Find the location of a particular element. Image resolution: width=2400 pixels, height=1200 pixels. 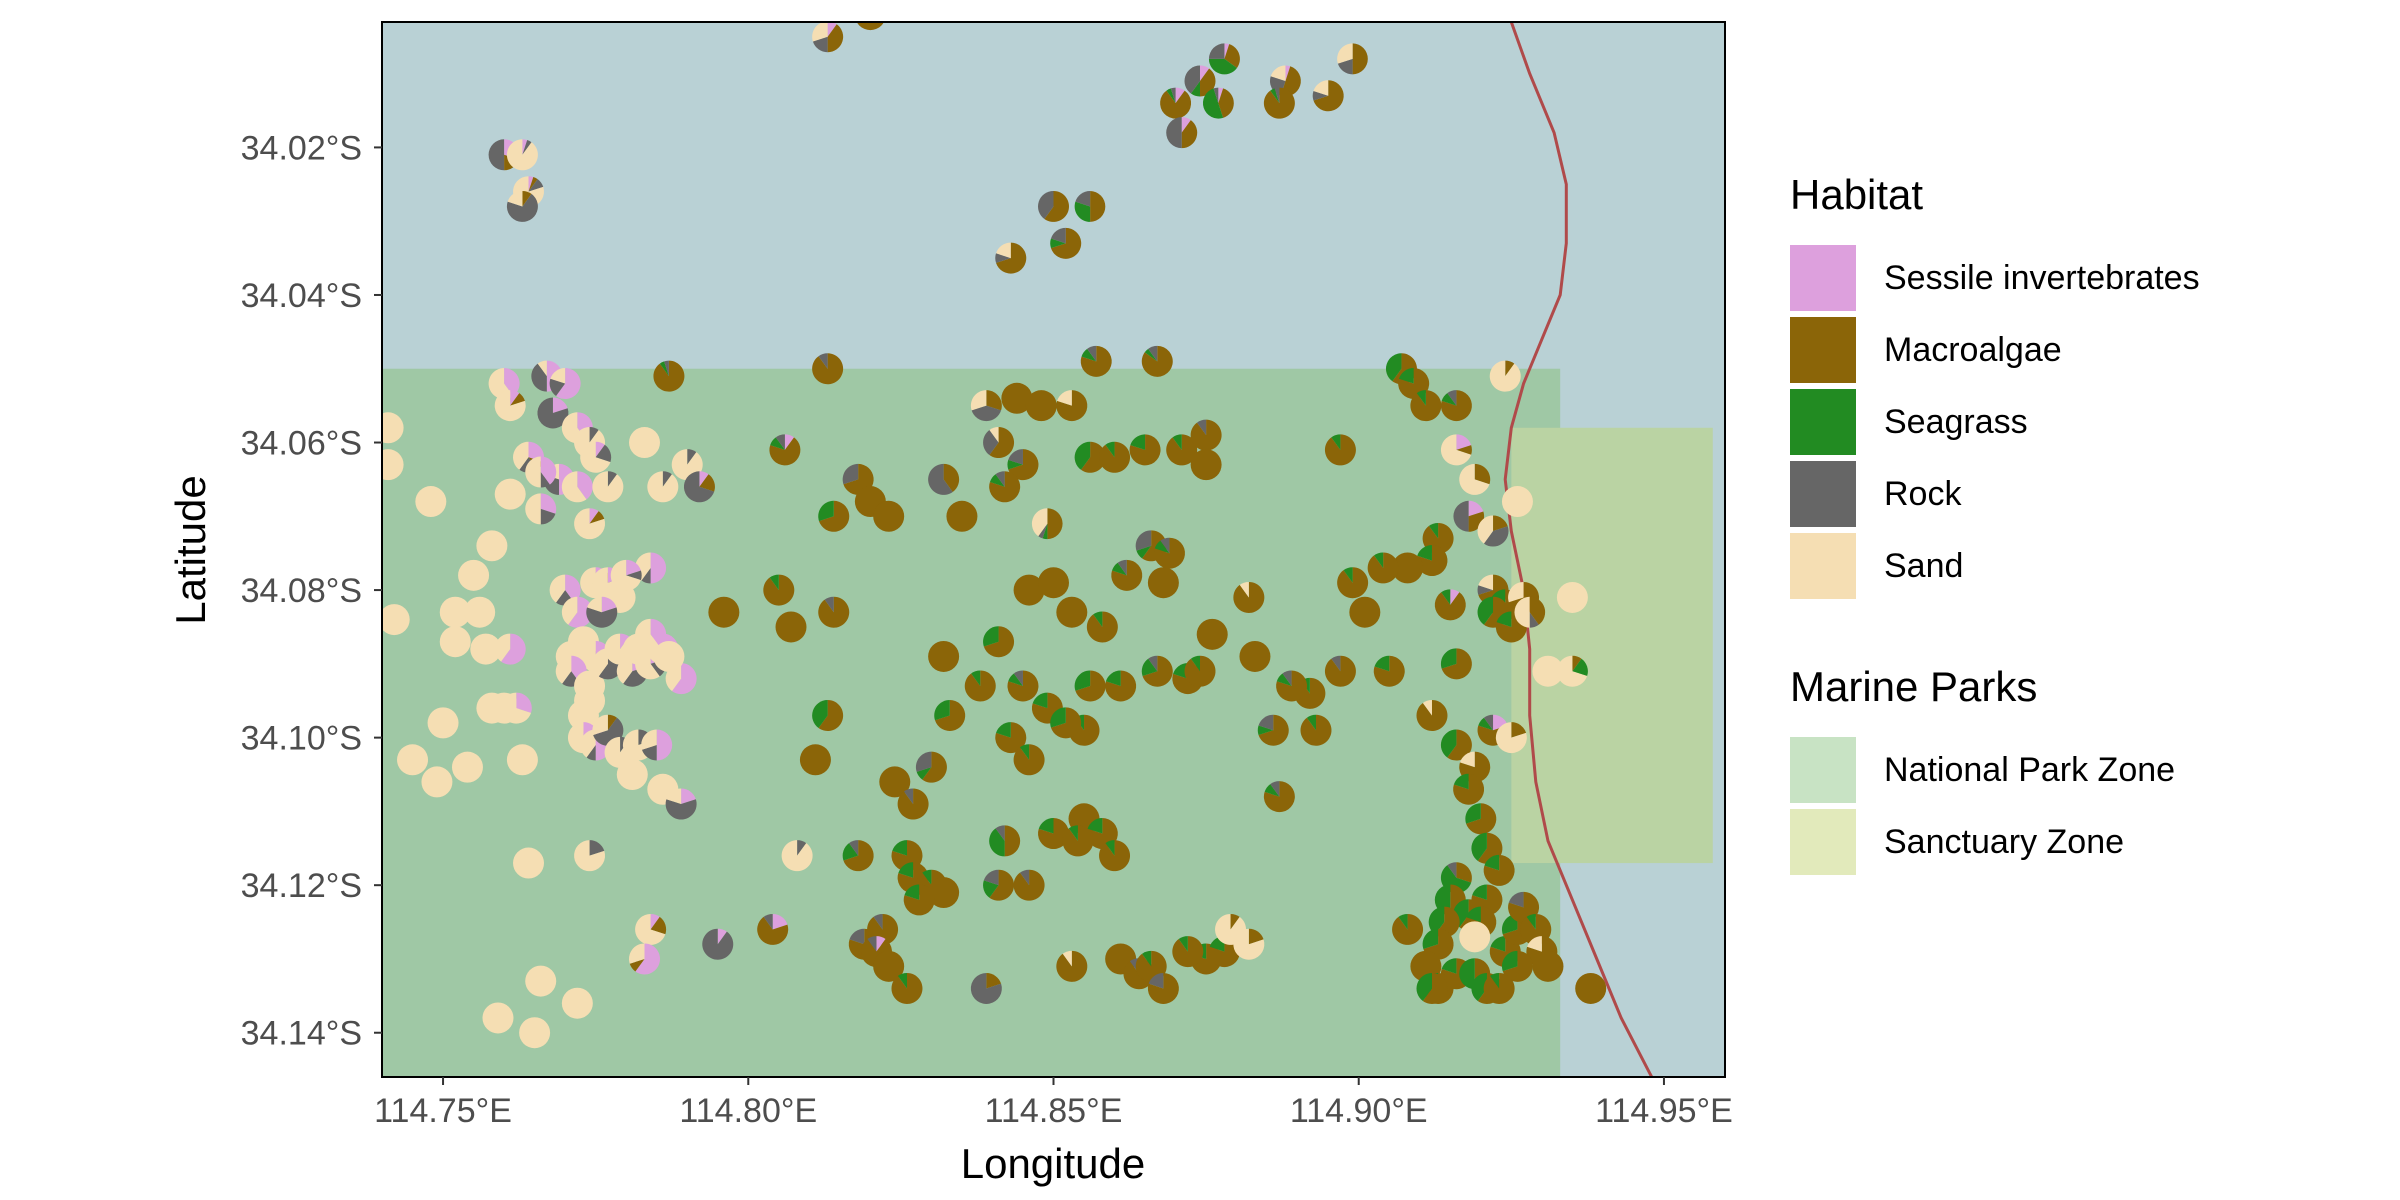

legend-item-sessile-invertebrates: Sessile invertebrates is located at coordinates (2070, 278).